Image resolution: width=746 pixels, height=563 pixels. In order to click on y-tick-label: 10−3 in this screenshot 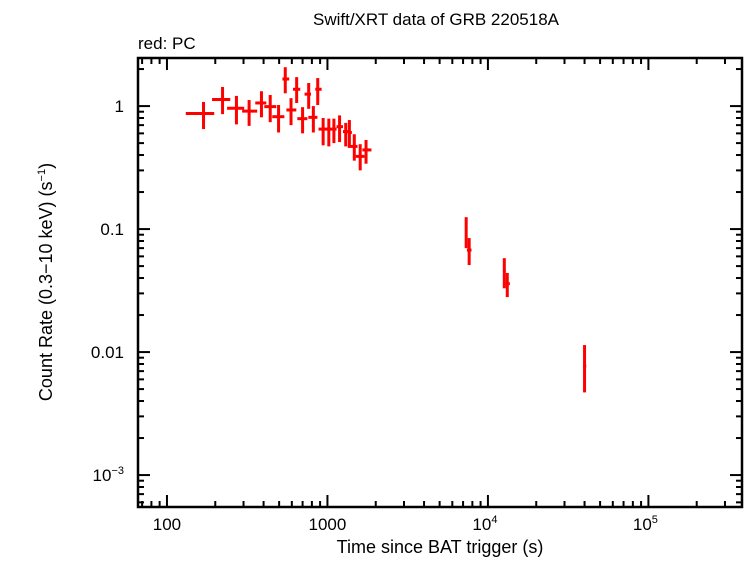, I will do `click(108, 475)`.